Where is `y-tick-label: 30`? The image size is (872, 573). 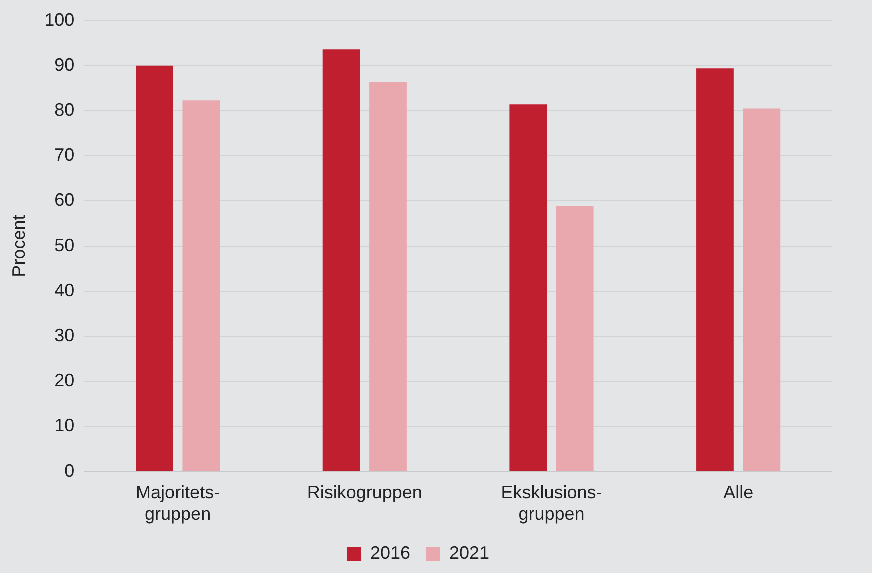 y-tick-label: 30 is located at coordinates (64, 335).